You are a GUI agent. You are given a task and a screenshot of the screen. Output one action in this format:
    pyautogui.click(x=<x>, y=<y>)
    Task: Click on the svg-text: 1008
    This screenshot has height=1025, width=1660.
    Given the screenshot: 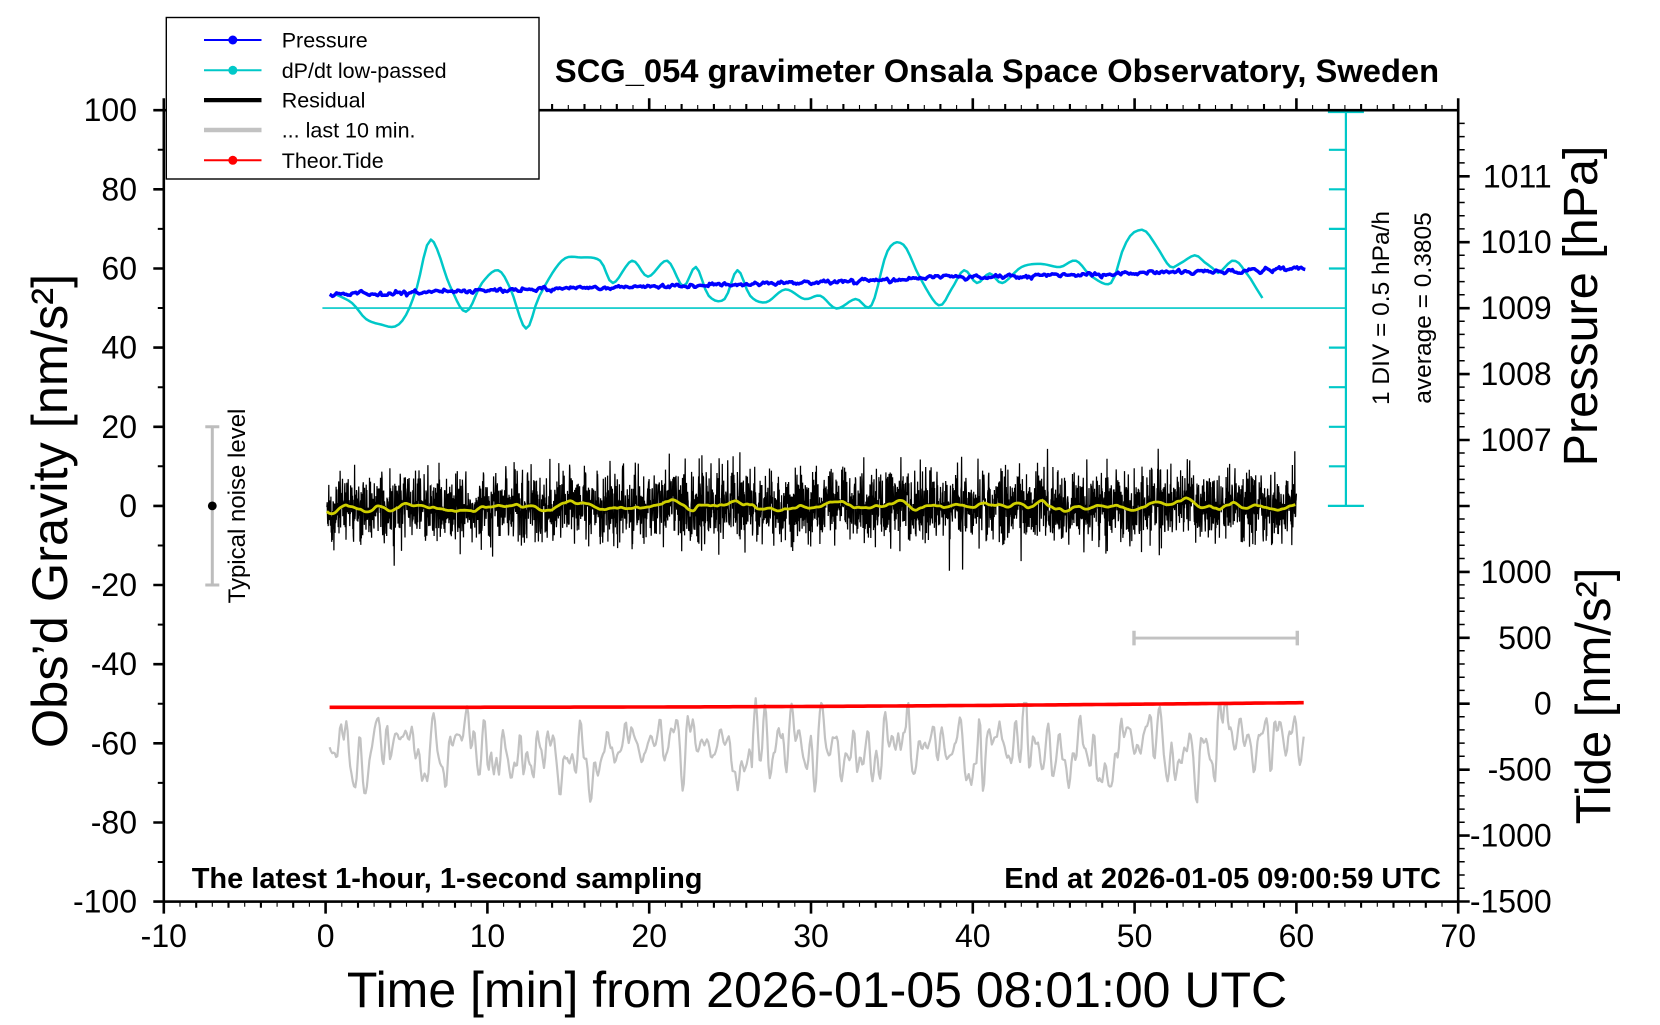 What is the action you would take?
    pyautogui.click(x=1516, y=374)
    